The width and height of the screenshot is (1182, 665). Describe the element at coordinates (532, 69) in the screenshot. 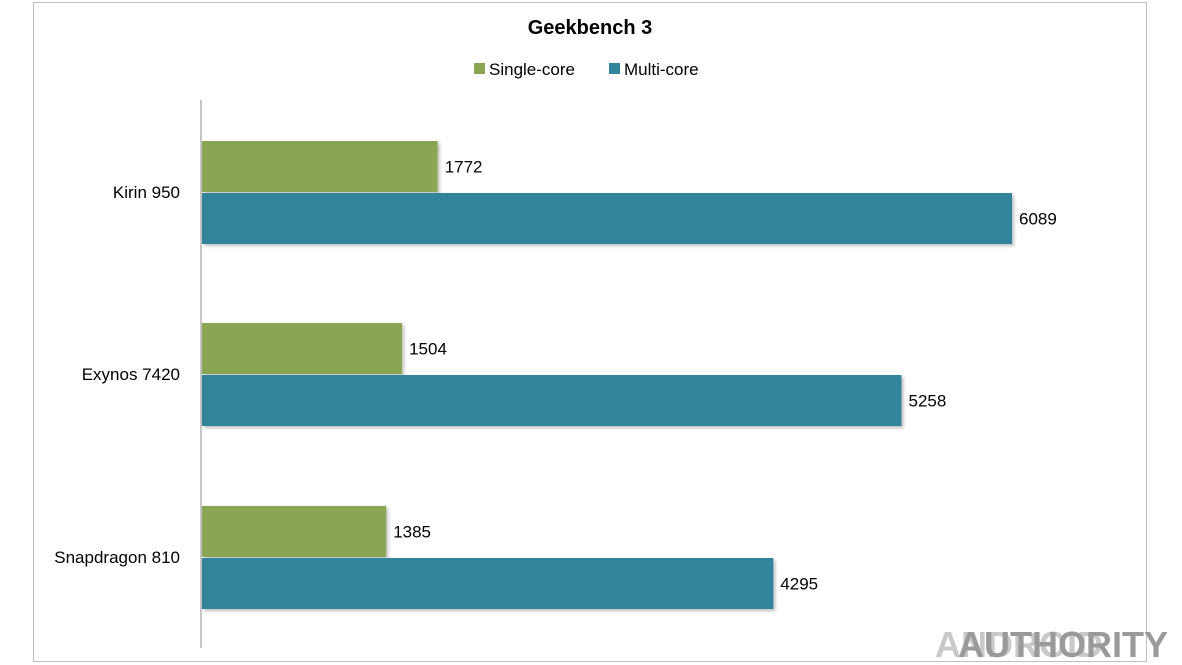

I see `legend-label-single-core: Single-core` at that location.